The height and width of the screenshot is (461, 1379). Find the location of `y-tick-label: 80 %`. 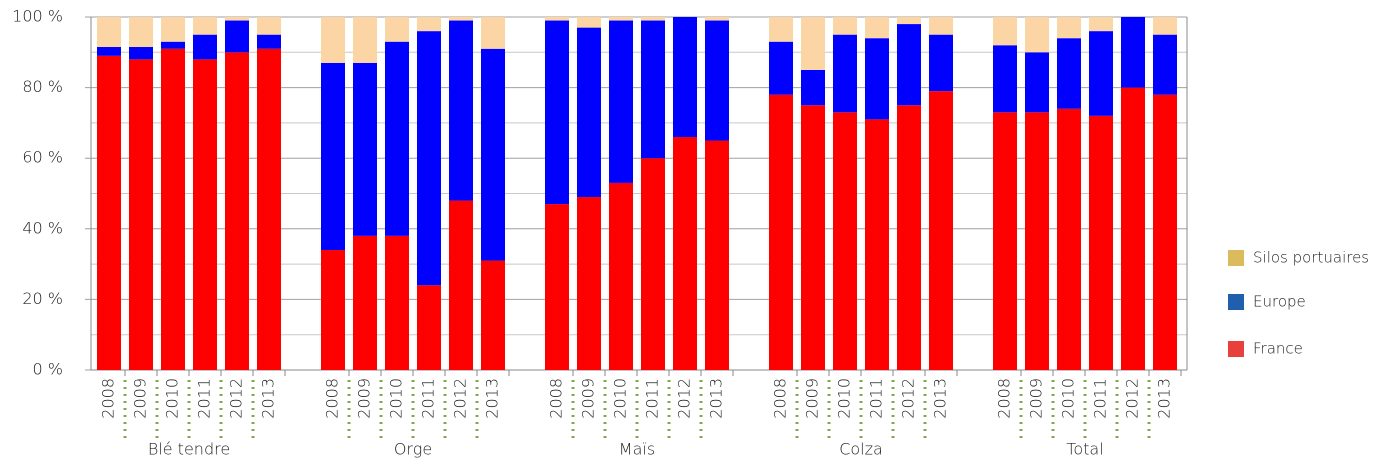

y-tick-label: 80 % is located at coordinates (42, 86).